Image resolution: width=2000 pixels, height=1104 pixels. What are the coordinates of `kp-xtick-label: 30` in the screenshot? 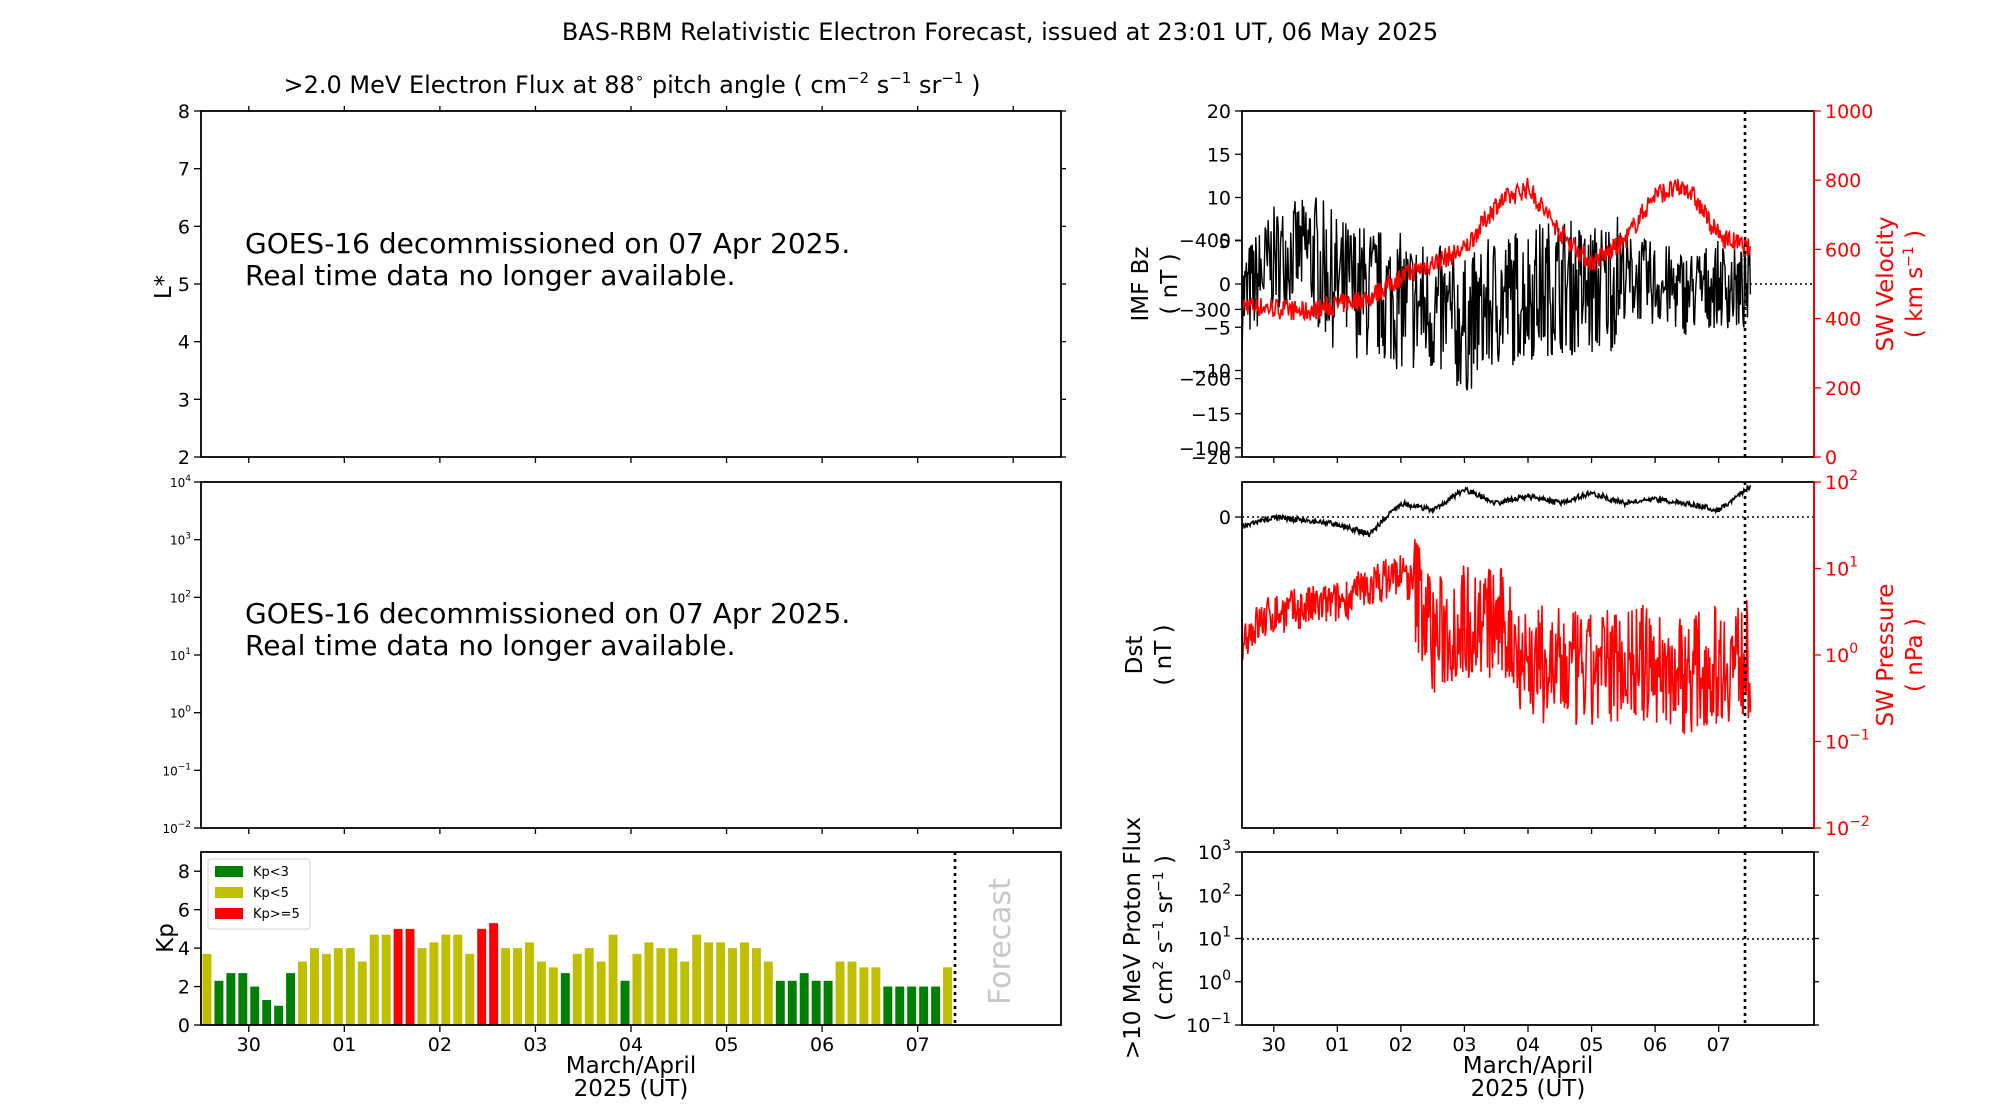 It's located at (249, 1045).